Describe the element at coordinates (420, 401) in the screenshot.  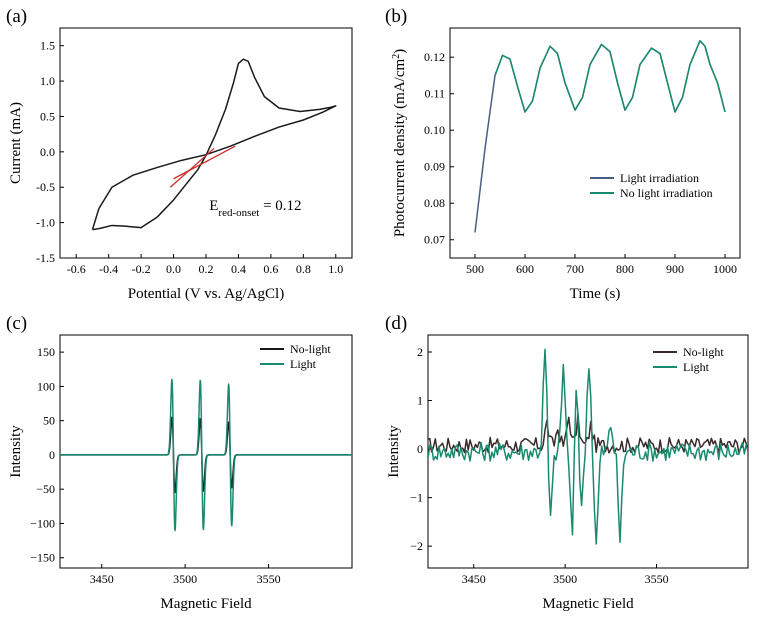
I see `y-tick-label: 1` at that location.